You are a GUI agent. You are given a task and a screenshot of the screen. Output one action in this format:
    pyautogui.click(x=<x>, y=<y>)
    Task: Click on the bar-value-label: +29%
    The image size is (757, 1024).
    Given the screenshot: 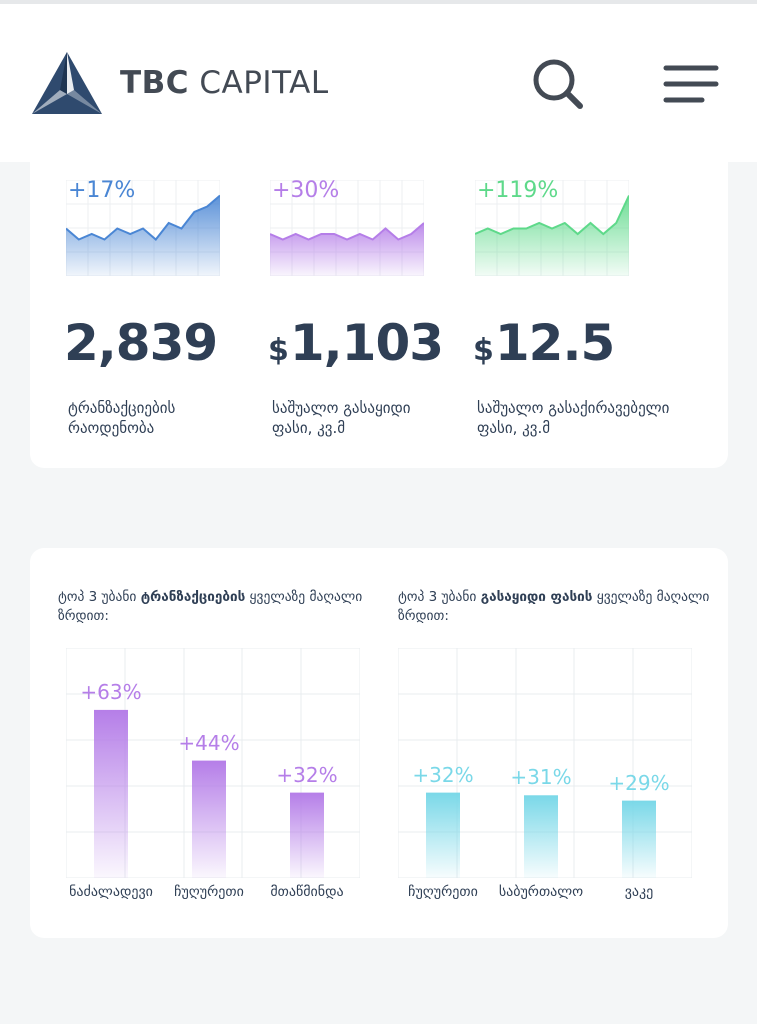 What is the action you would take?
    pyautogui.click(x=639, y=782)
    